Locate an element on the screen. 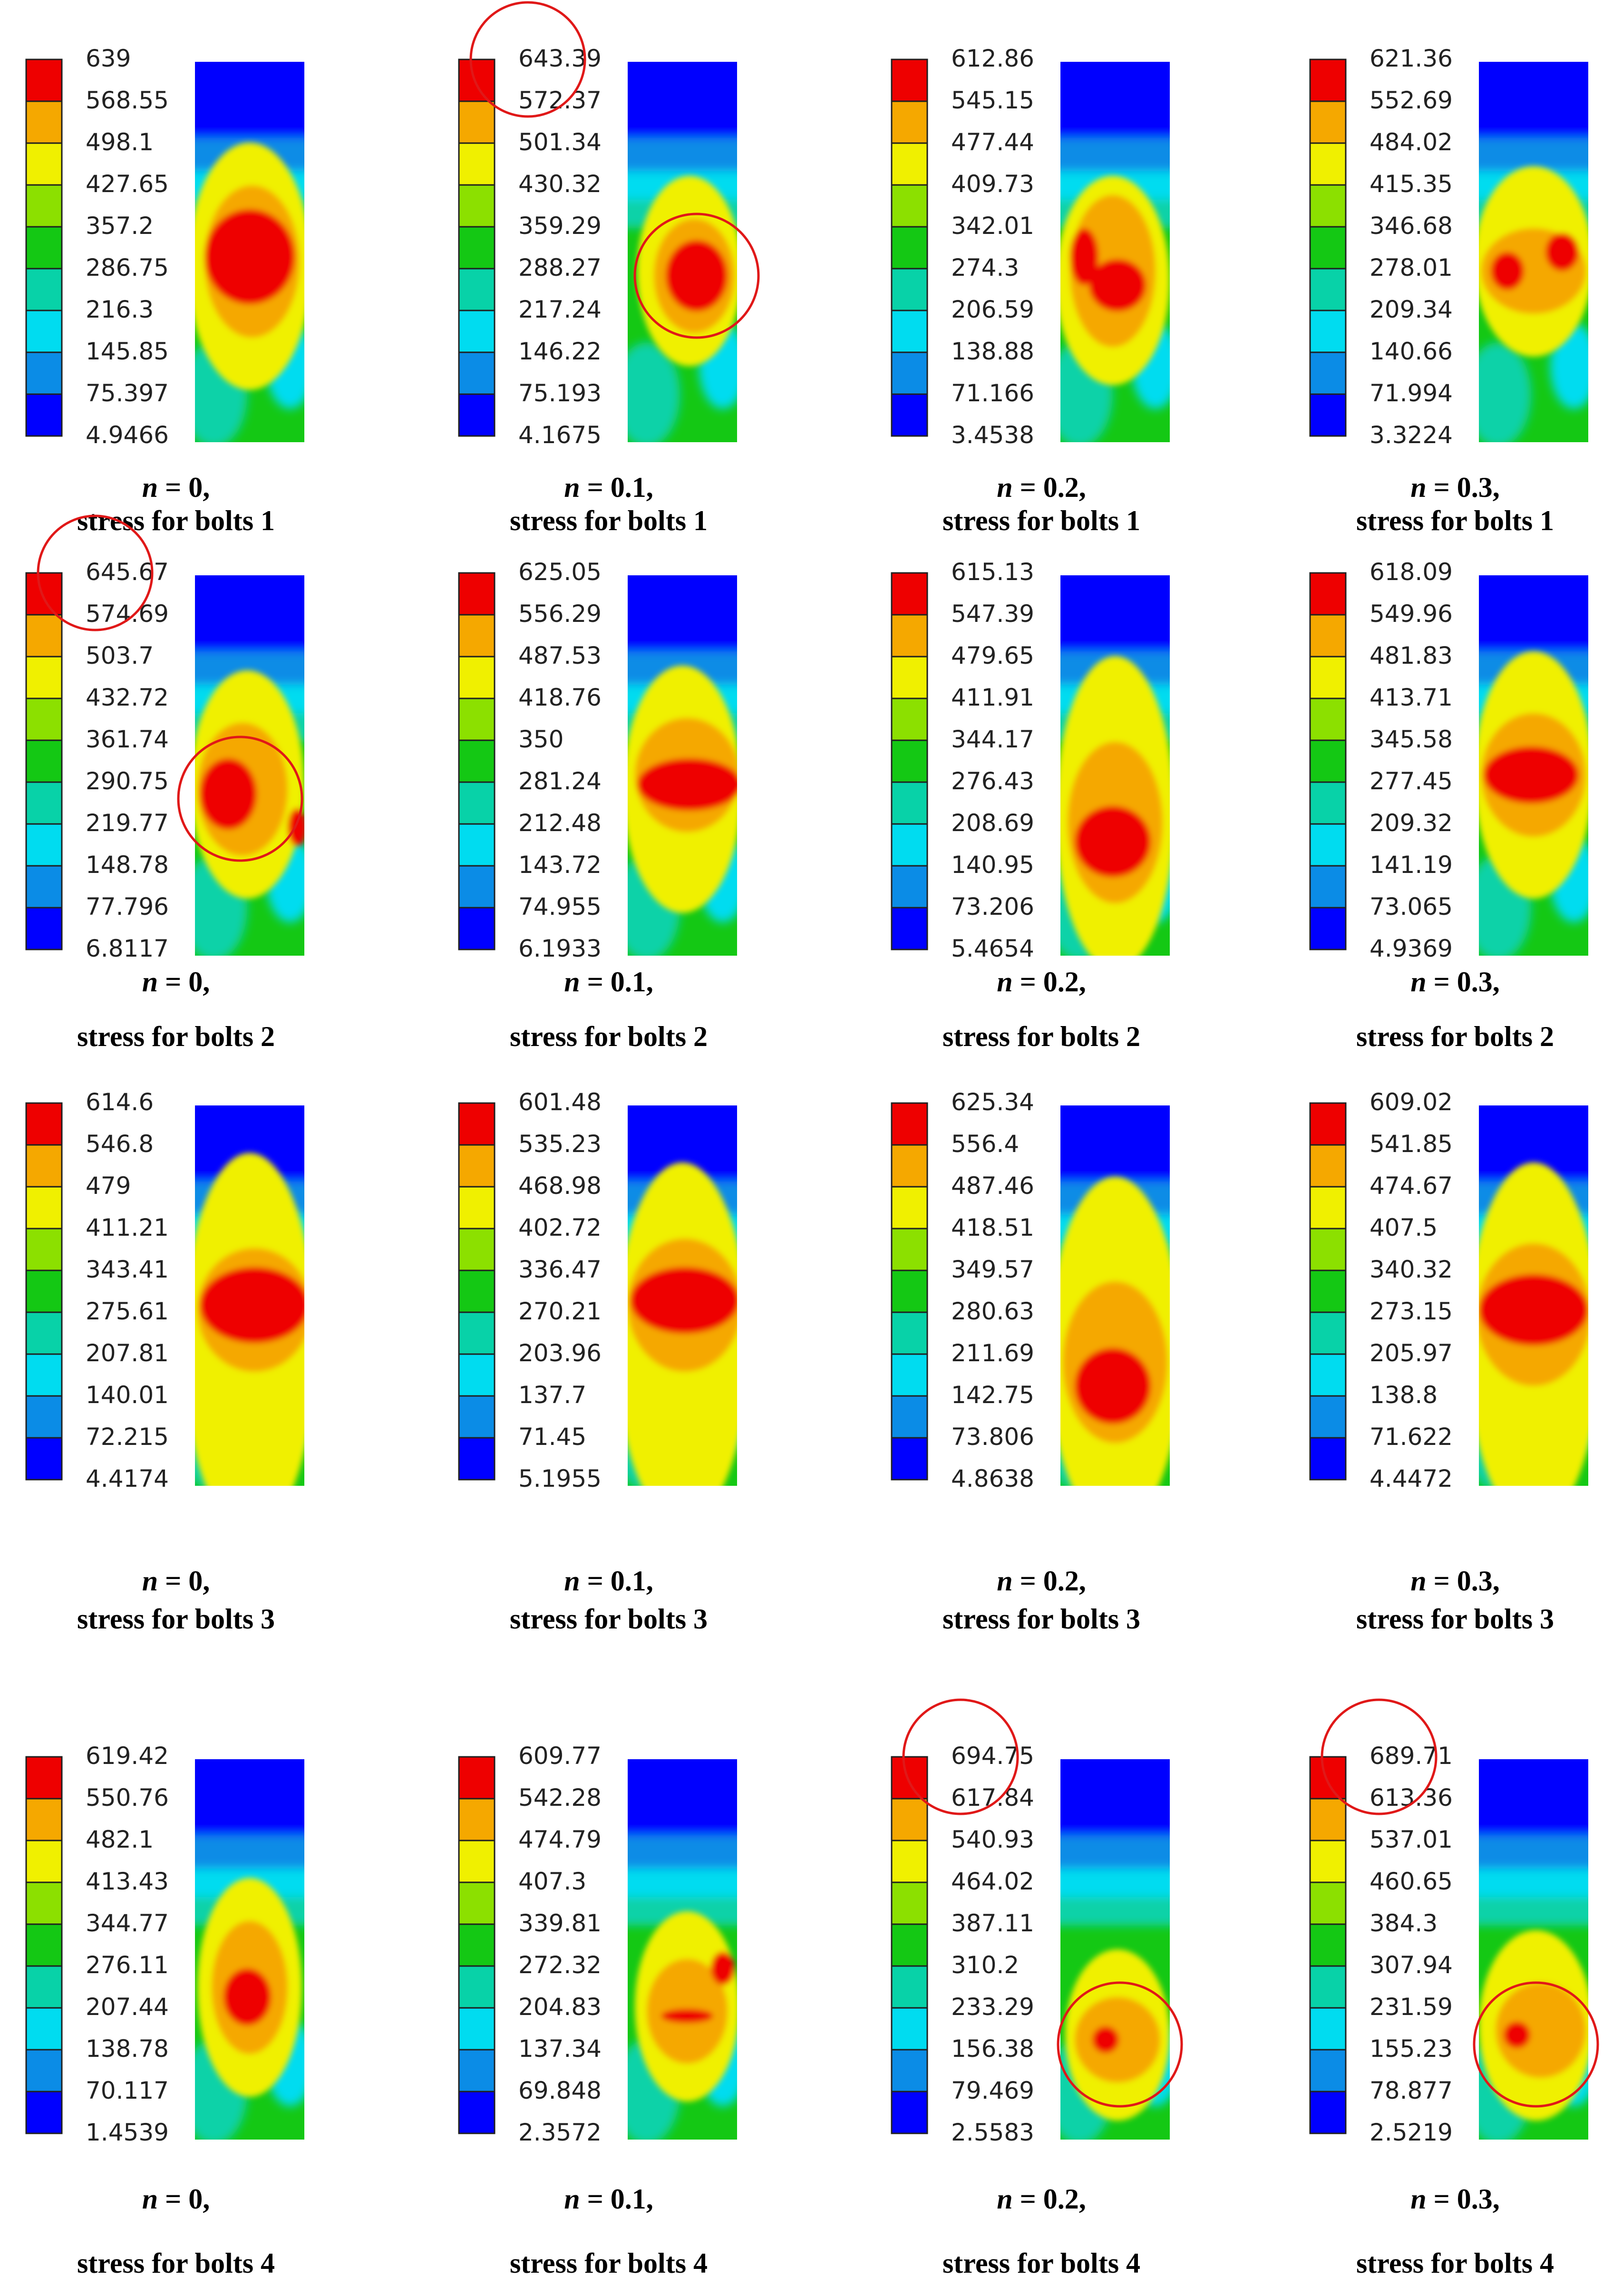 The height and width of the screenshot is (2296, 1603). legend-value: 155.23 is located at coordinates (1411, 2049).